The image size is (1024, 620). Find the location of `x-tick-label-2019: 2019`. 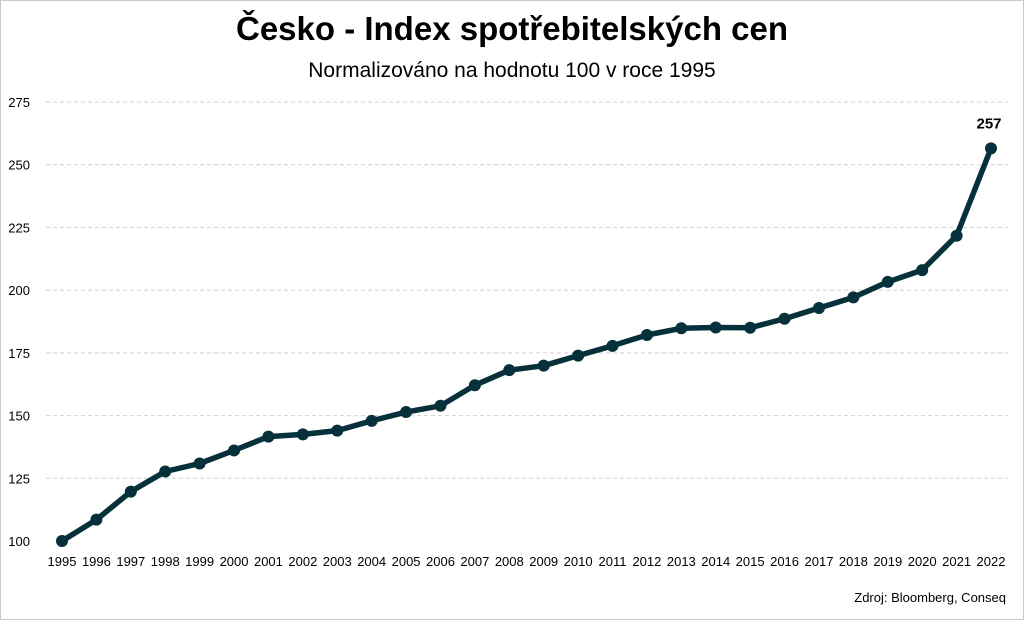

x-tick-label-2019: 2019 is located at coordinates (887, 561).